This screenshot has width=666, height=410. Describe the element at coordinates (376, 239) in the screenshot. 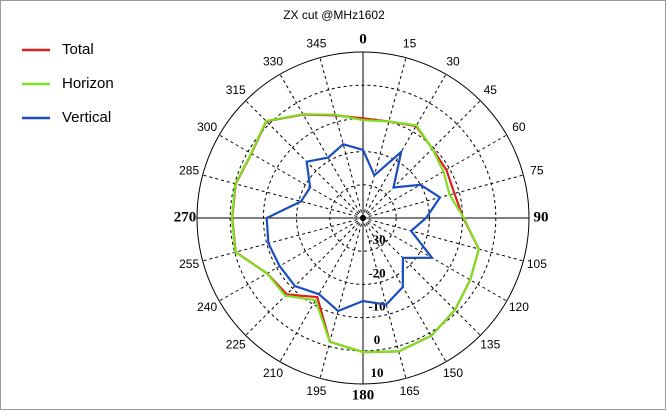

I see `r-tick-label: -30` at that location.